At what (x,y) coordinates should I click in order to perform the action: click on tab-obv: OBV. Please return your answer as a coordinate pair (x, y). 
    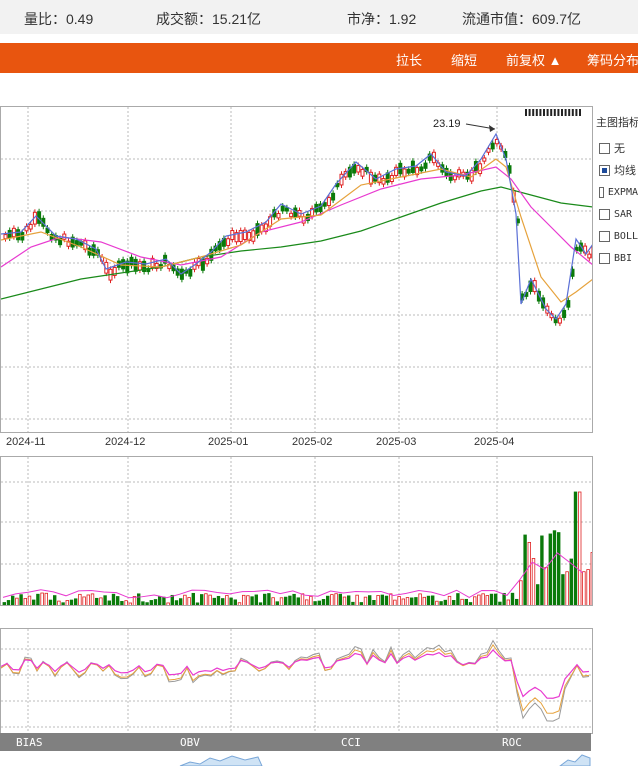
    Looking at the image, I should click on (190, 742).